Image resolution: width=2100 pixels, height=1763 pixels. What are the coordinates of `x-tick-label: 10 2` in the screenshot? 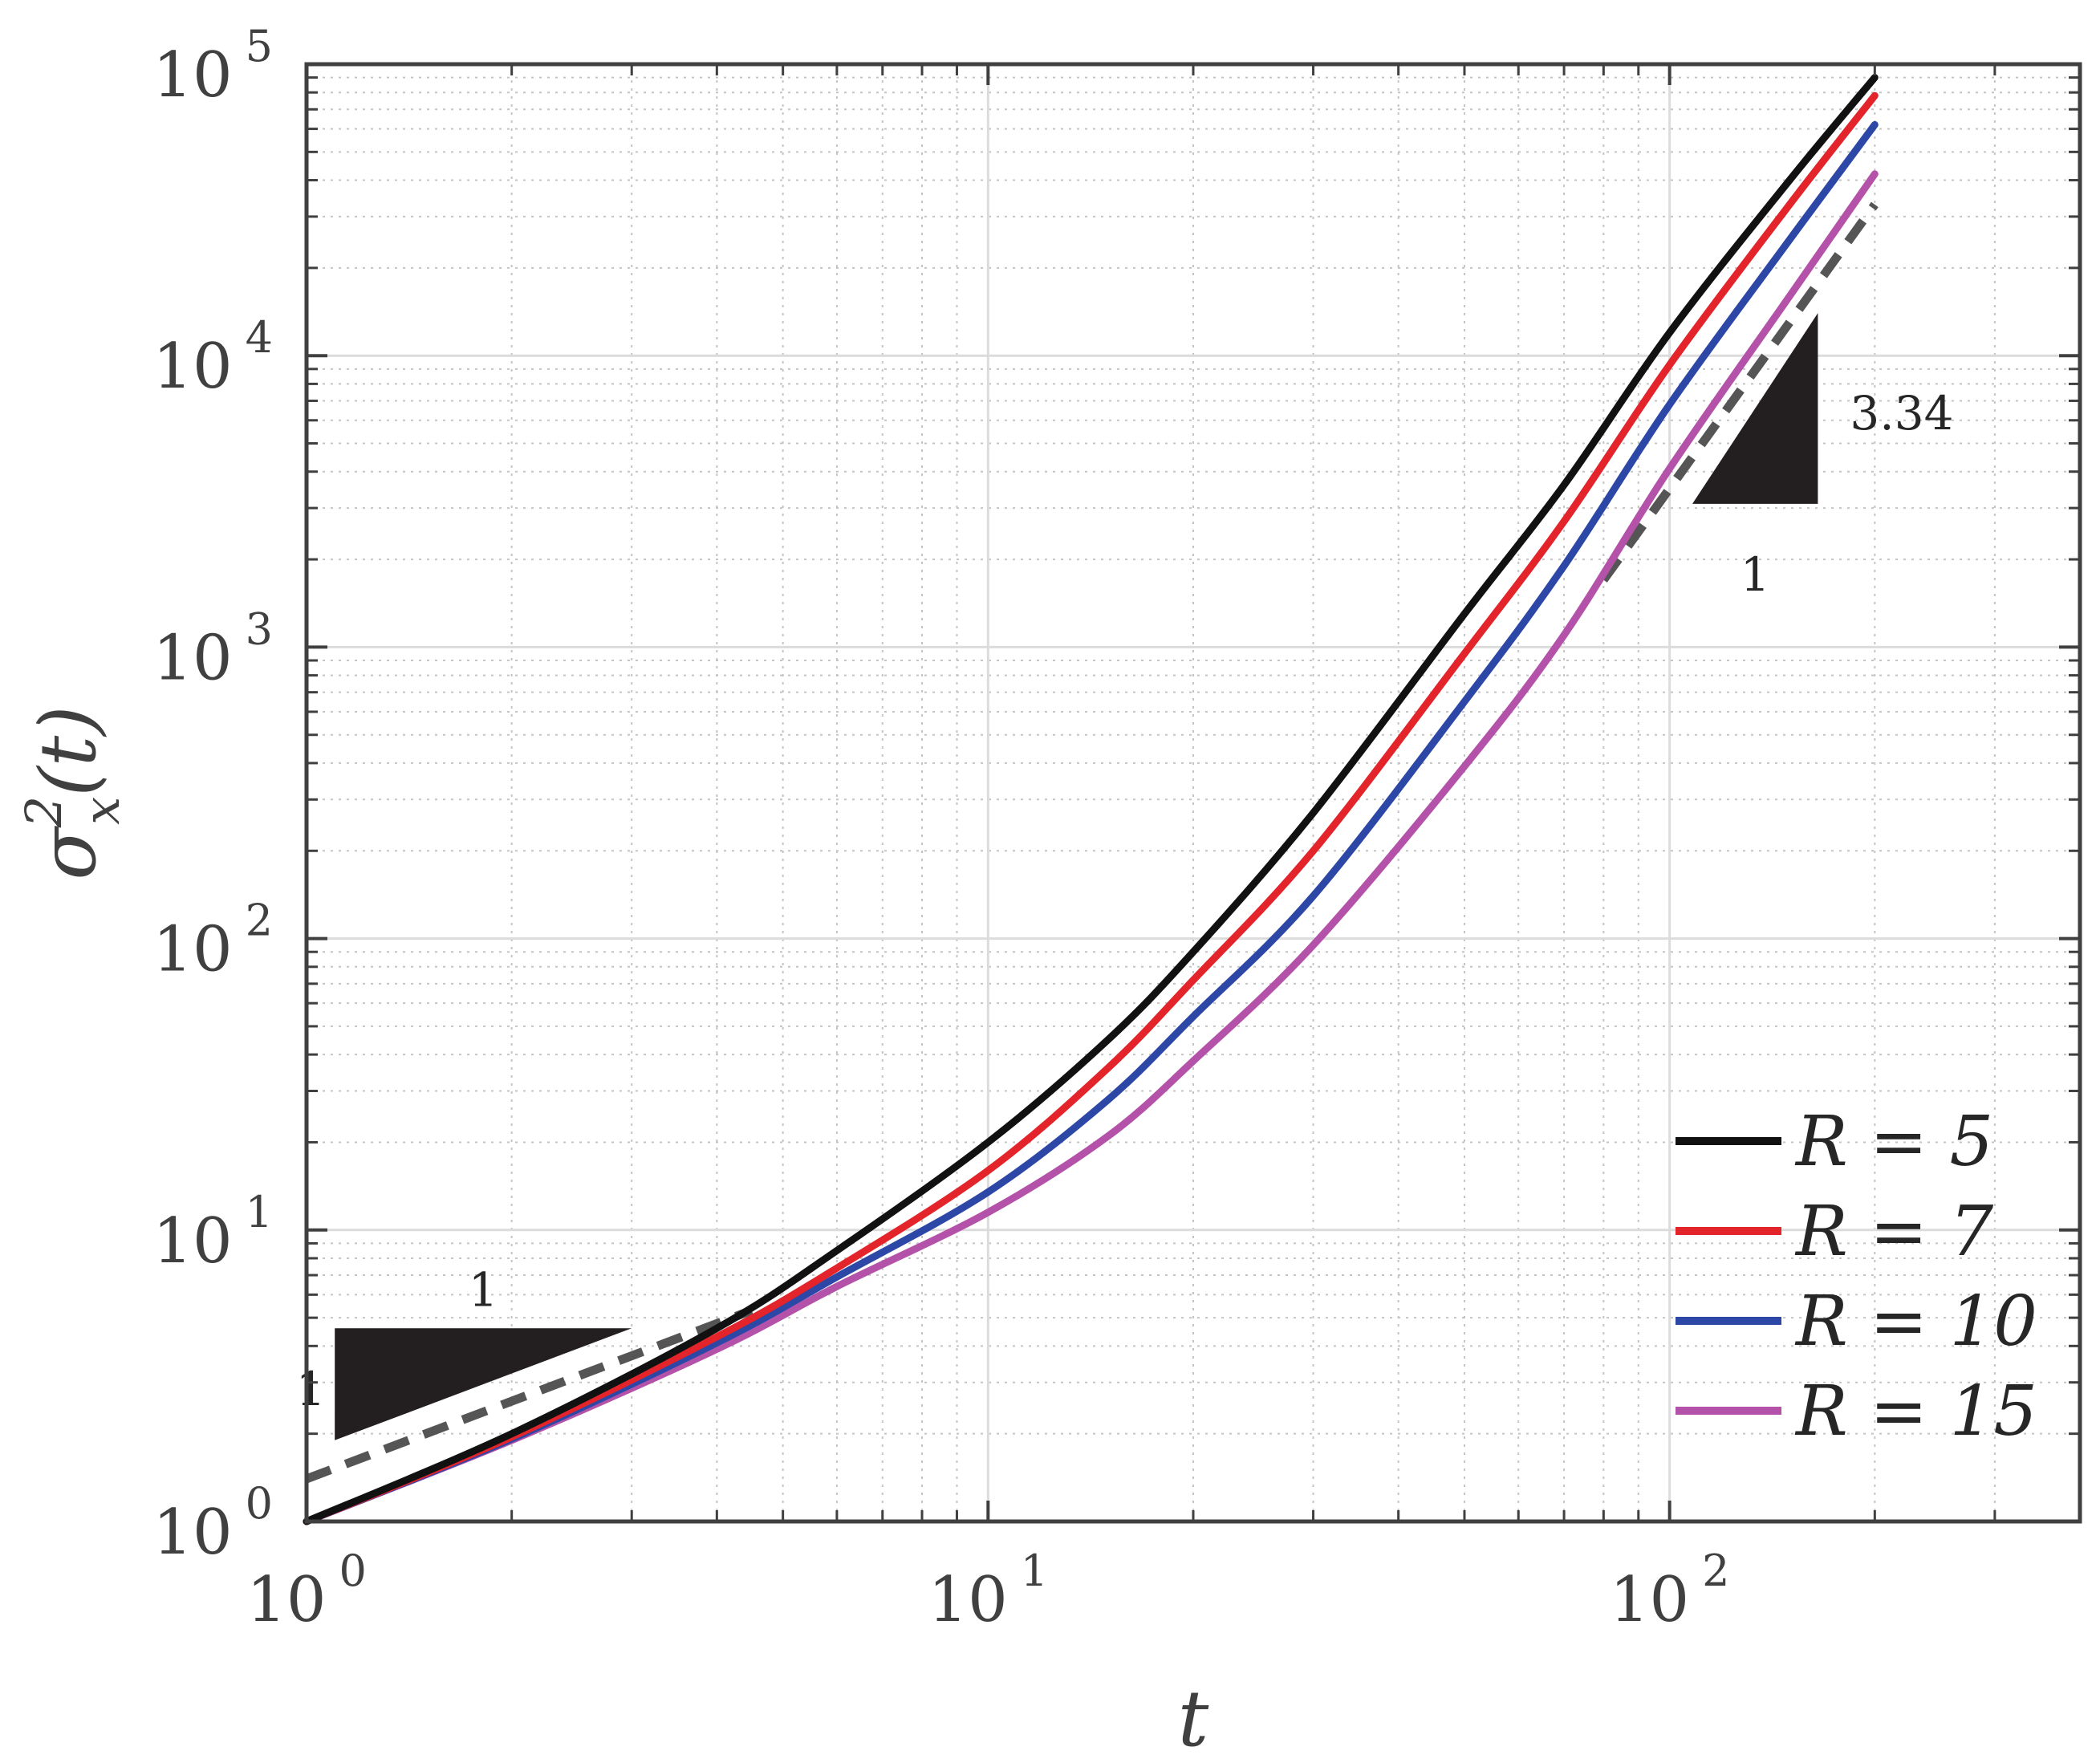 It's located at (1670, 1591).